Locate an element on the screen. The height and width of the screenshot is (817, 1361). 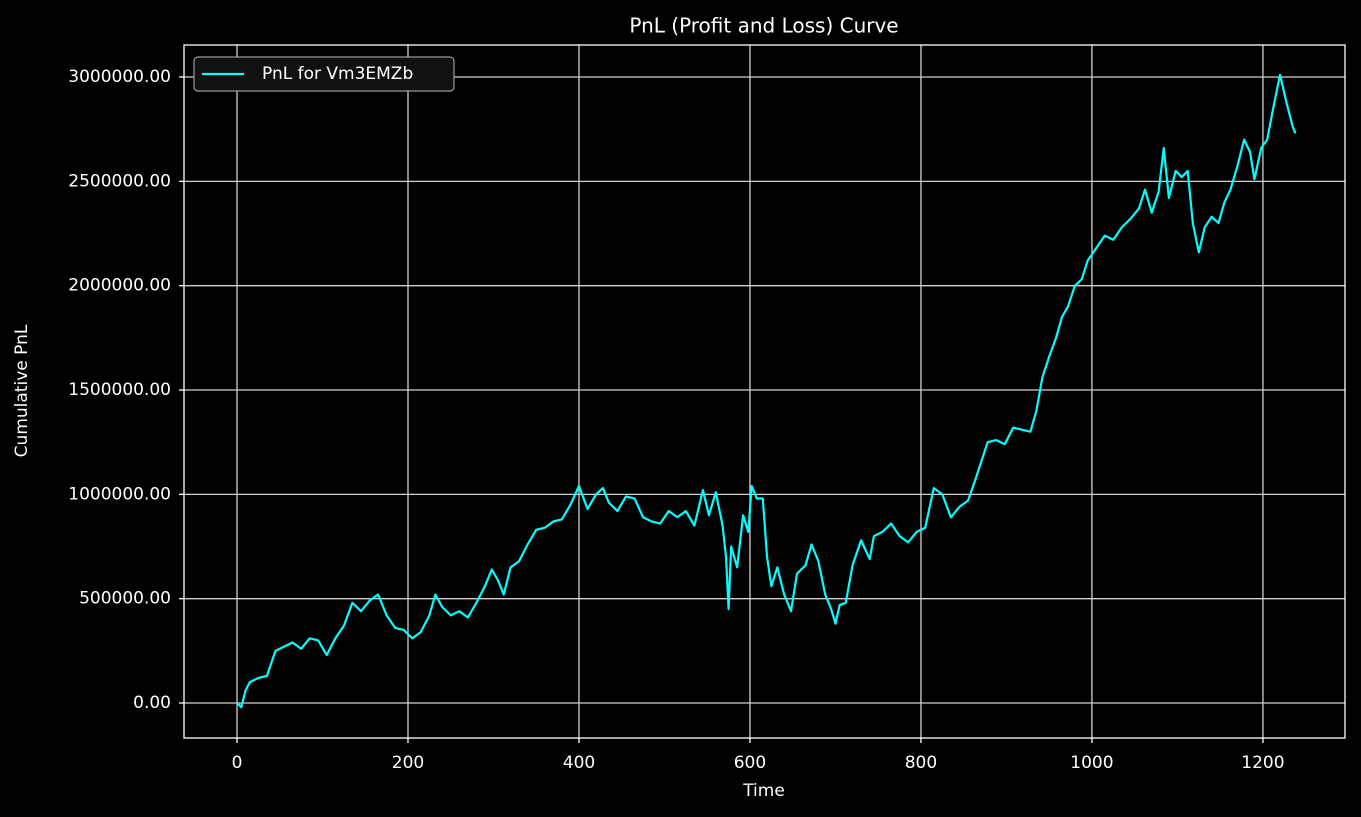
y-tick-label: 2000000.00 is located at coordinates (119, 286).